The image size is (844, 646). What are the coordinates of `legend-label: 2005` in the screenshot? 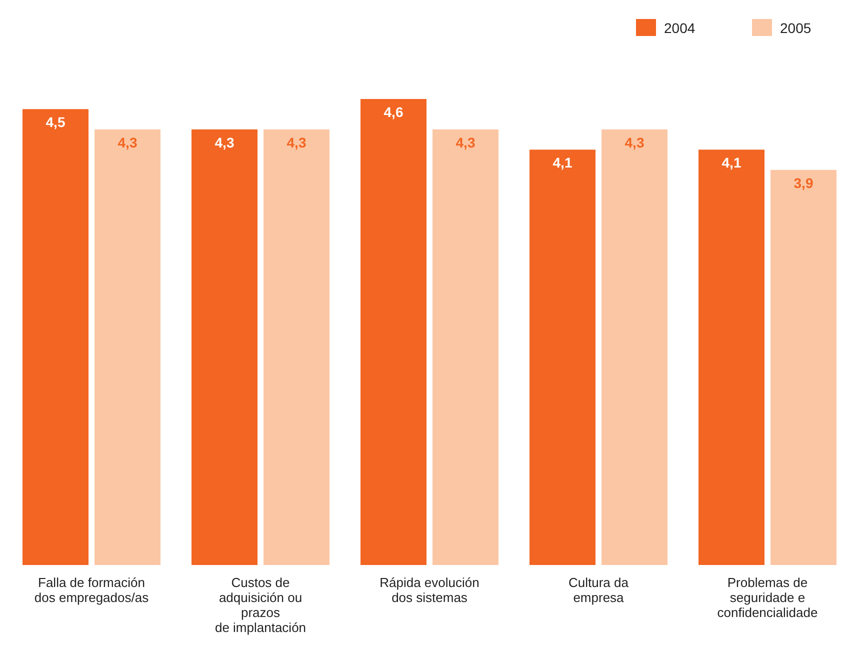 It's located at (796, 28).